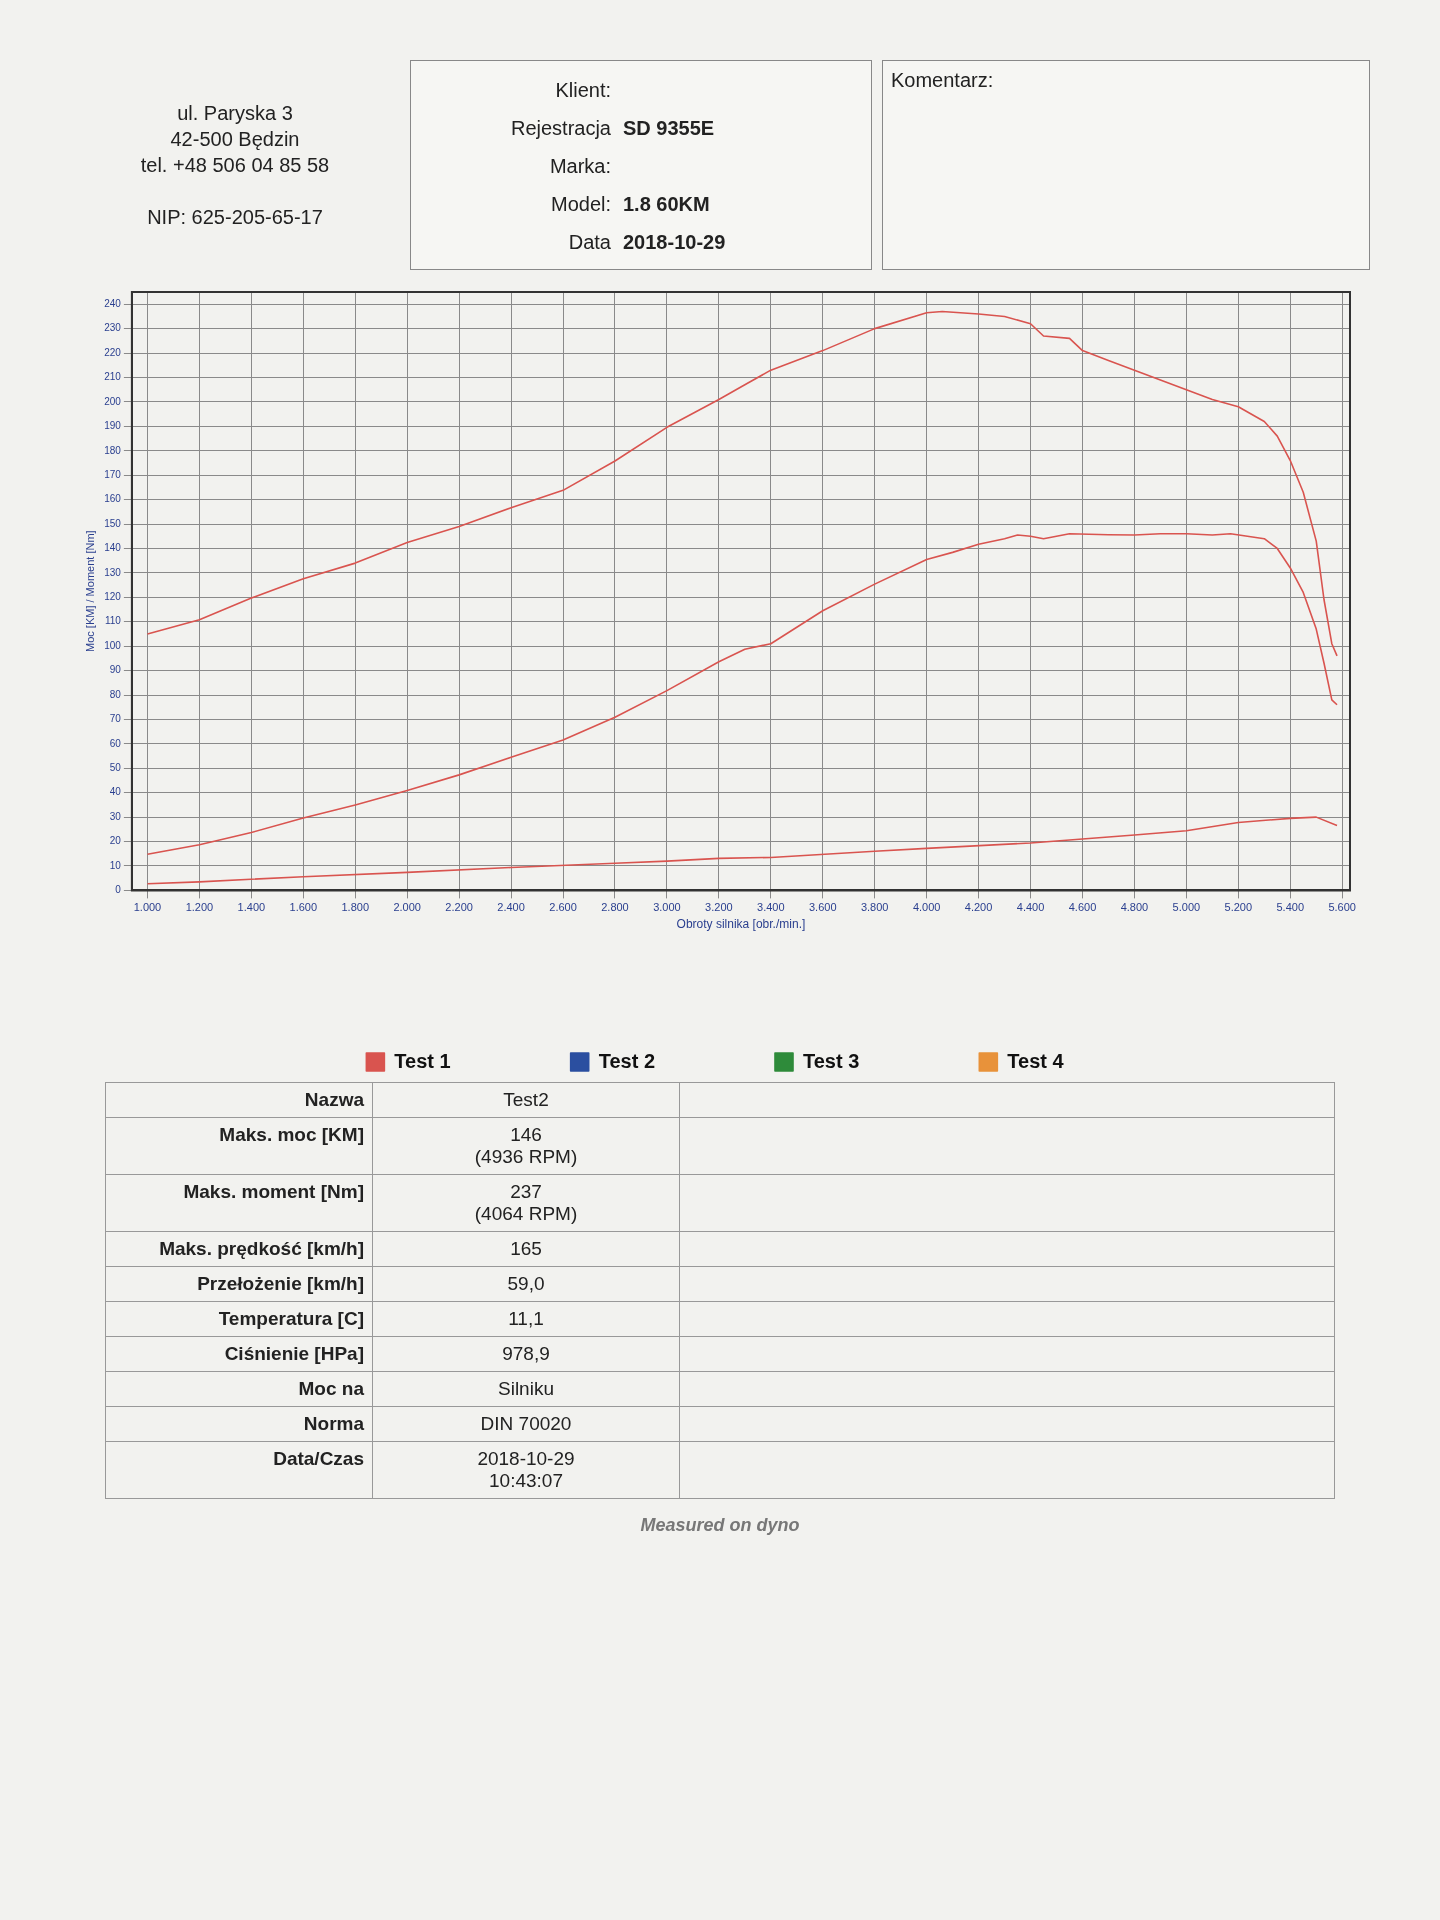  I want to click on y-tick-label: 140, so click(113, 548).